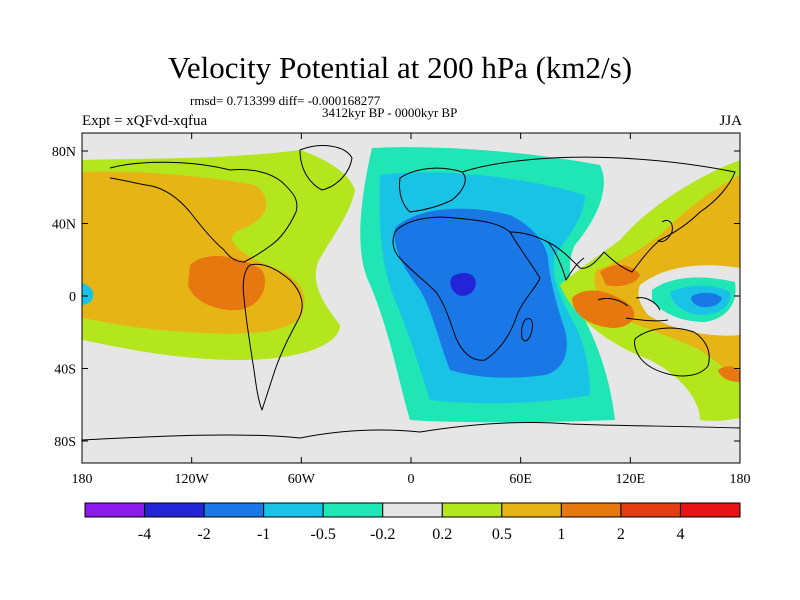  What do you see at coordinates (706, 300) in the screenshot?
I see `contour-neg-strong-pacific` at bounding box center [706, 300].